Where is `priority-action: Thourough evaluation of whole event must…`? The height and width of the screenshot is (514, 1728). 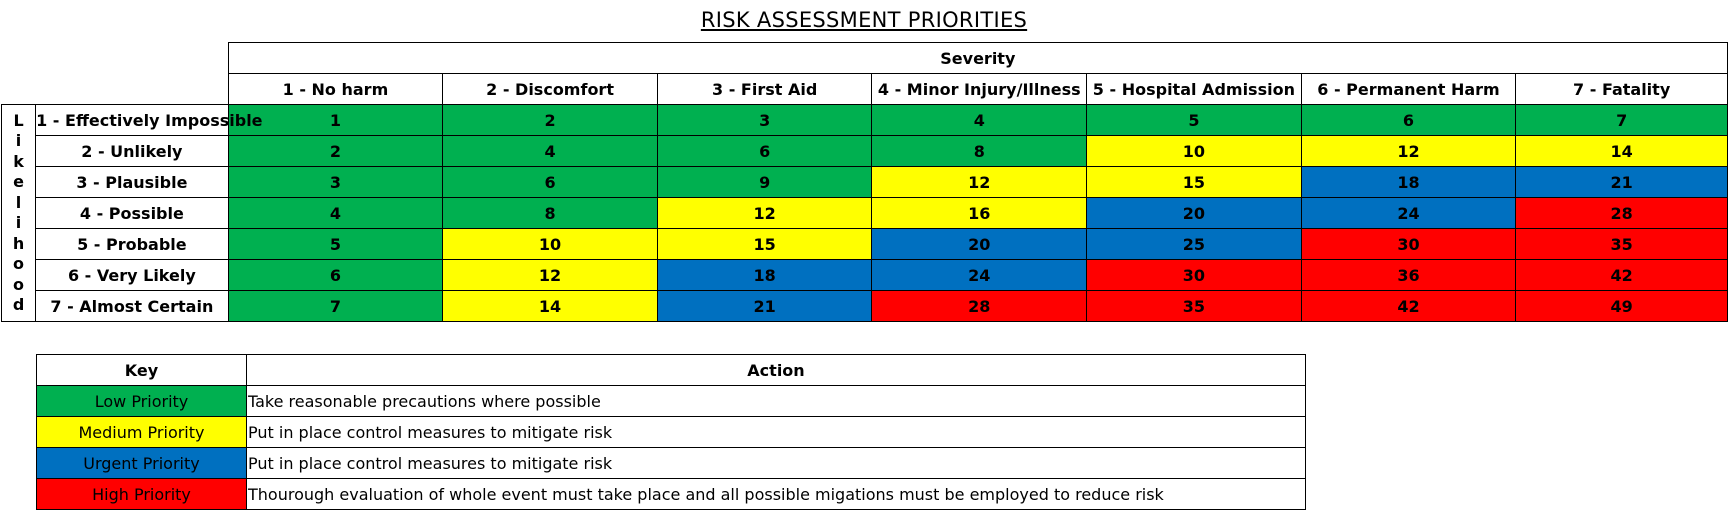 priority-action: Thourough evaluation of whole event must… is located at coordinates (776, 494).